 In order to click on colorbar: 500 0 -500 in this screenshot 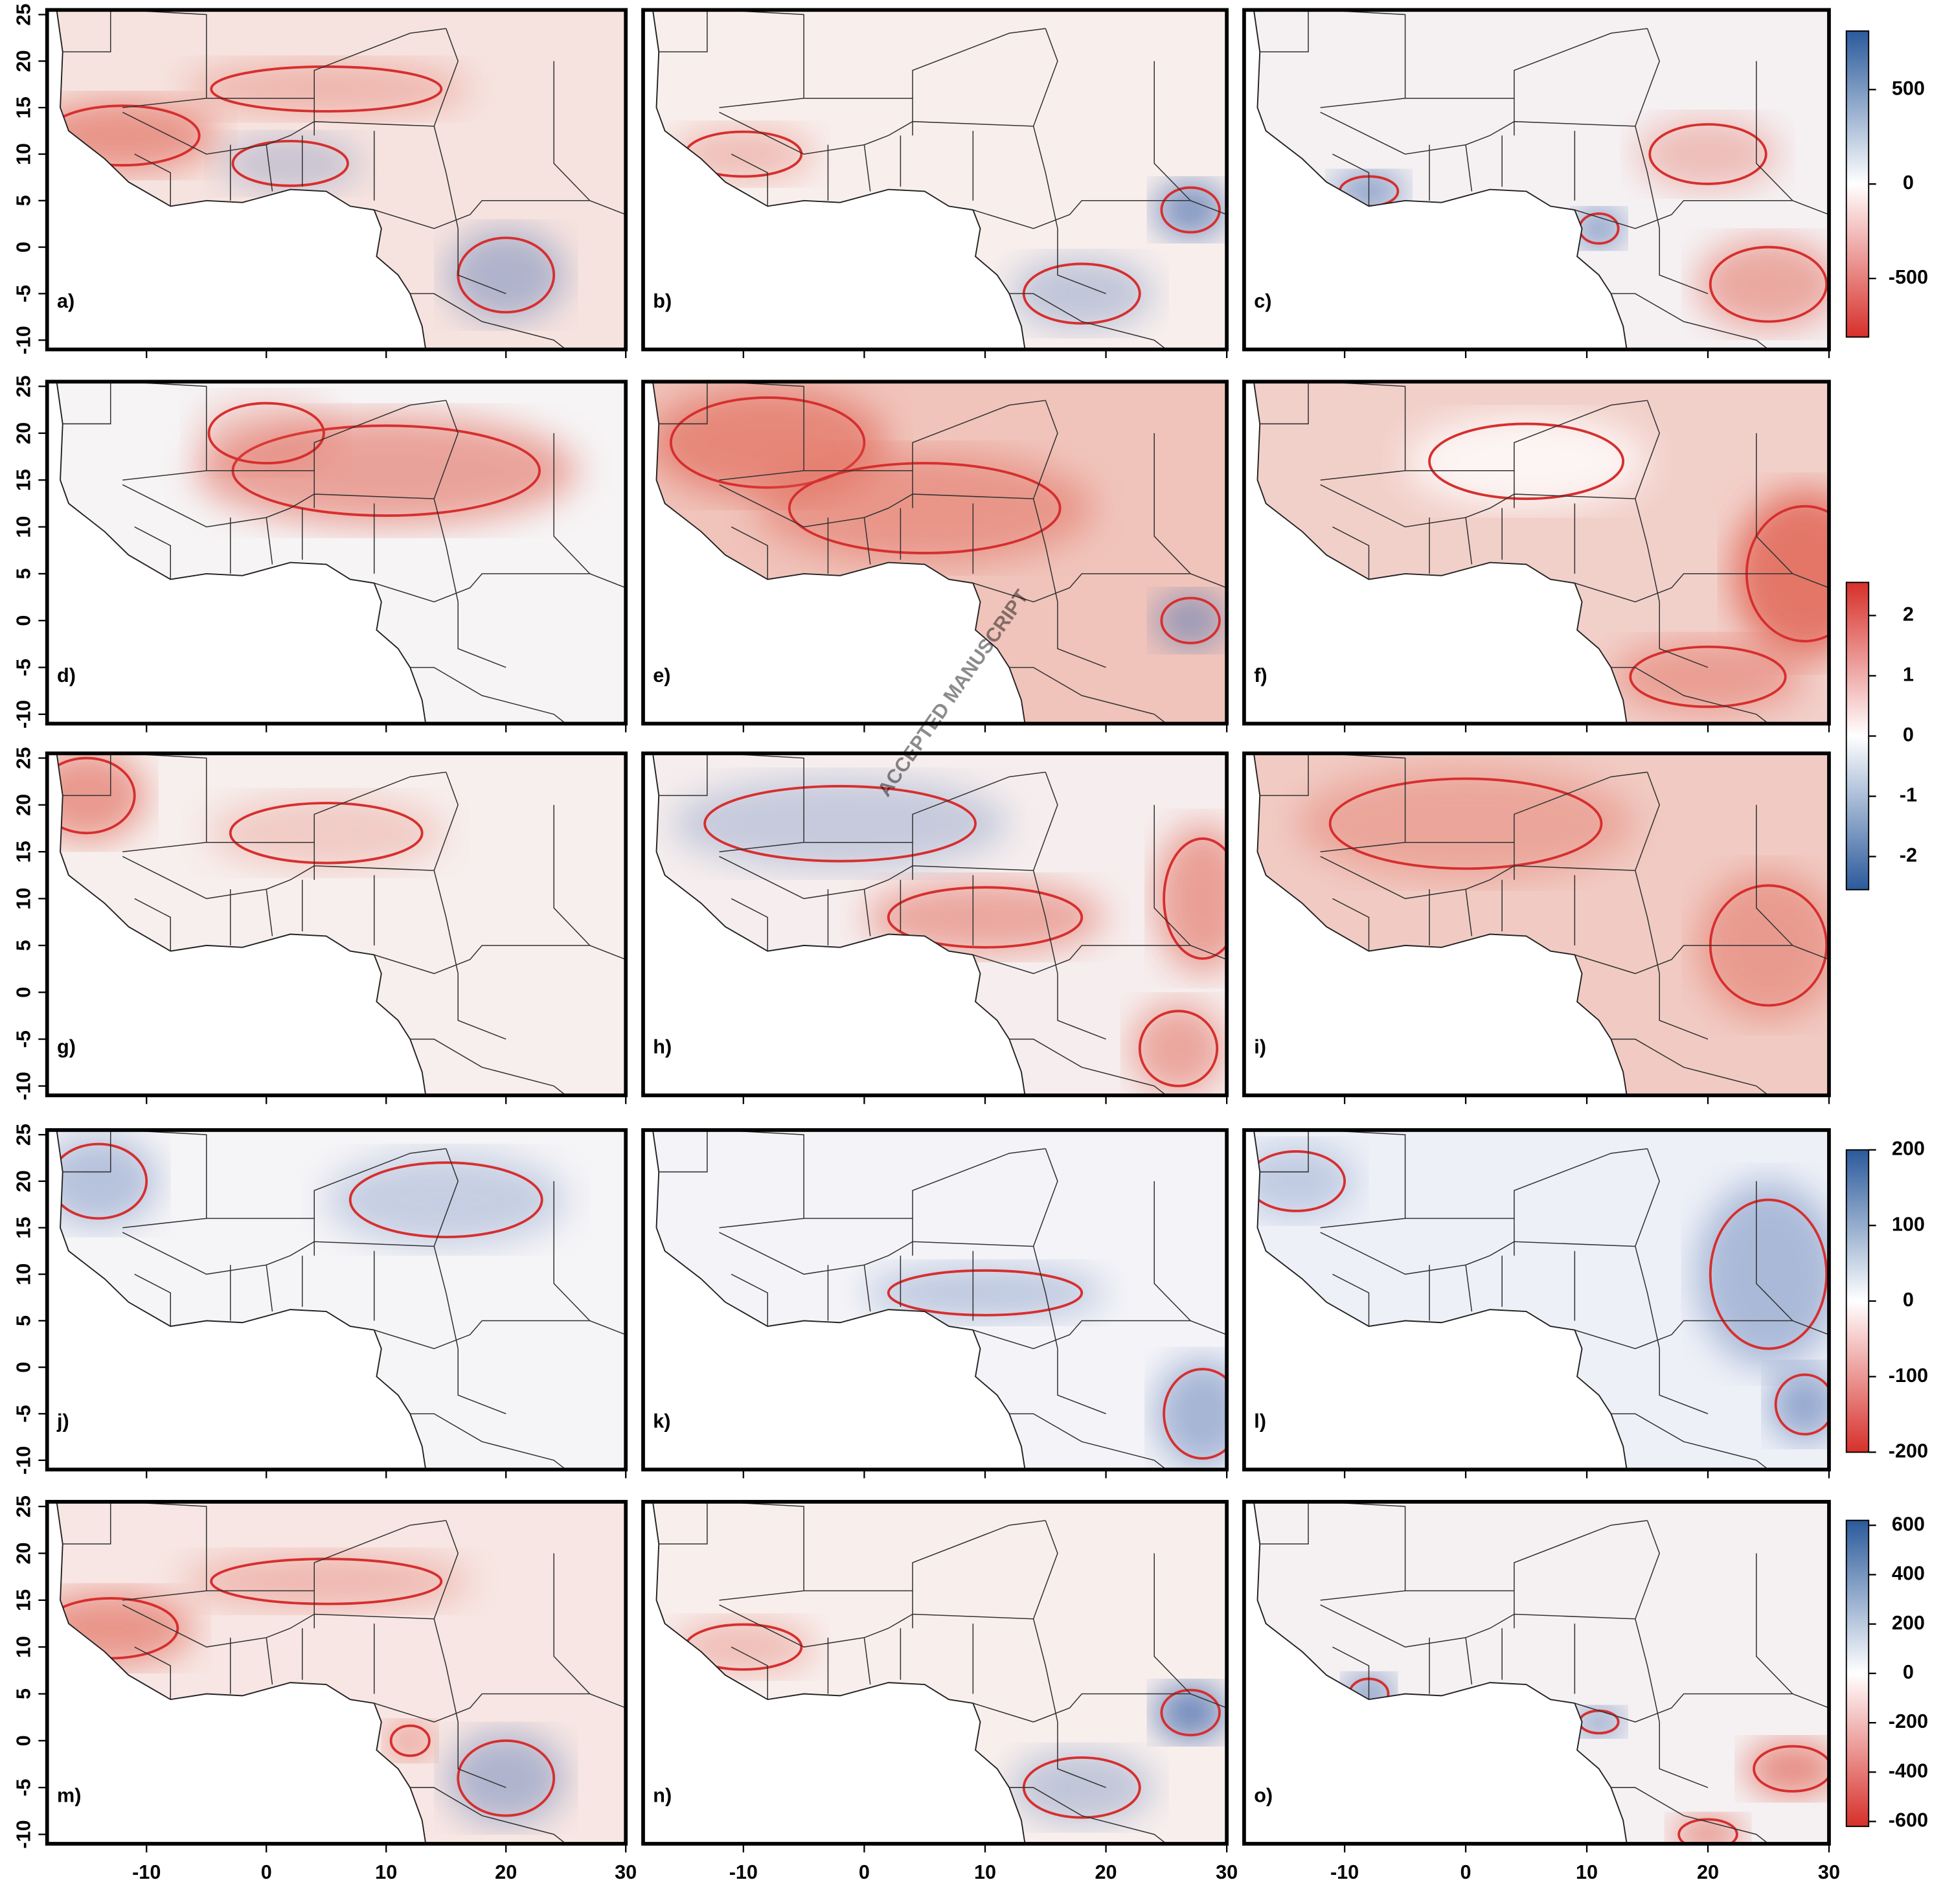, I will do `click(1886, 184)`.